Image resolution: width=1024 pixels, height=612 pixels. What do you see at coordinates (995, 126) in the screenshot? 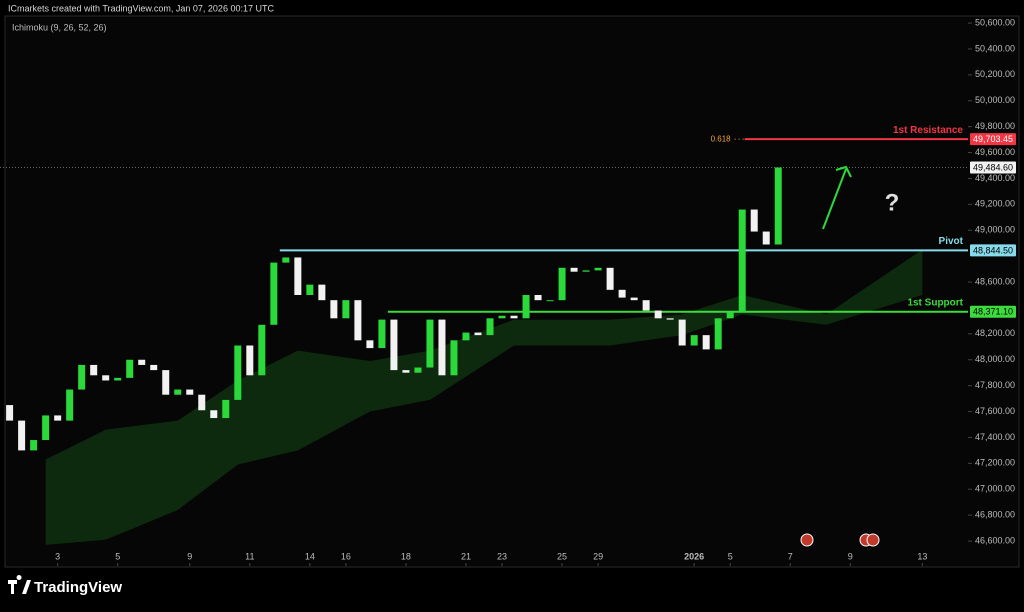
I see `y-tick-label: 49,800.00` at bounding box center [995, 126].